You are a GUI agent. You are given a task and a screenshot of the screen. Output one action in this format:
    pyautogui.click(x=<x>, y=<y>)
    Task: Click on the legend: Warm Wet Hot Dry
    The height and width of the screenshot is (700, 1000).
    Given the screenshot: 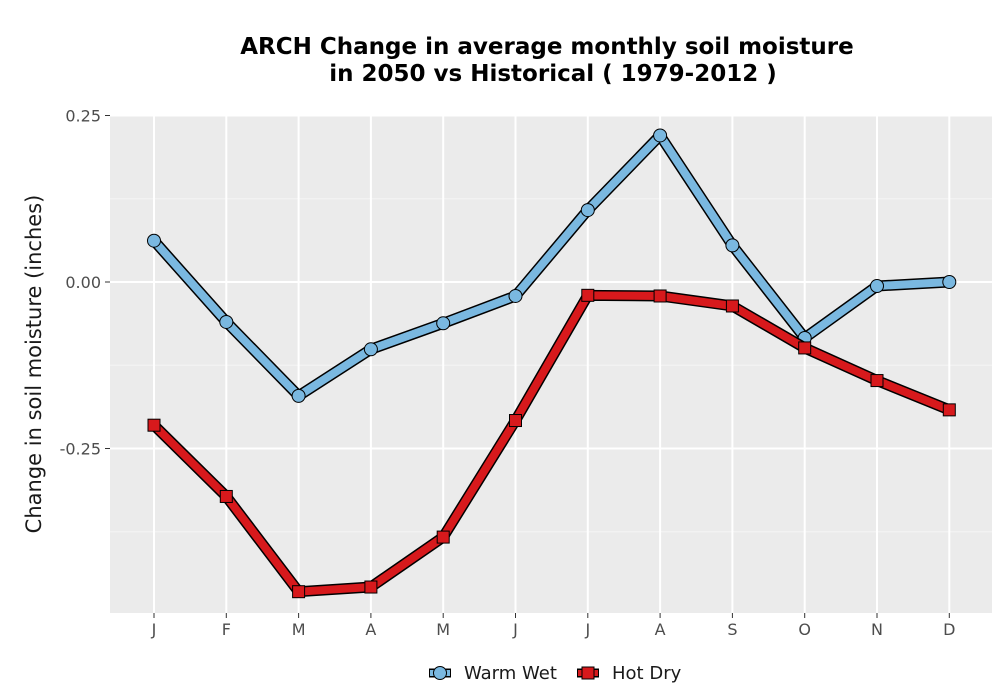 What is the action you would take?
    pyautogui.click(x=555, y=673)
    